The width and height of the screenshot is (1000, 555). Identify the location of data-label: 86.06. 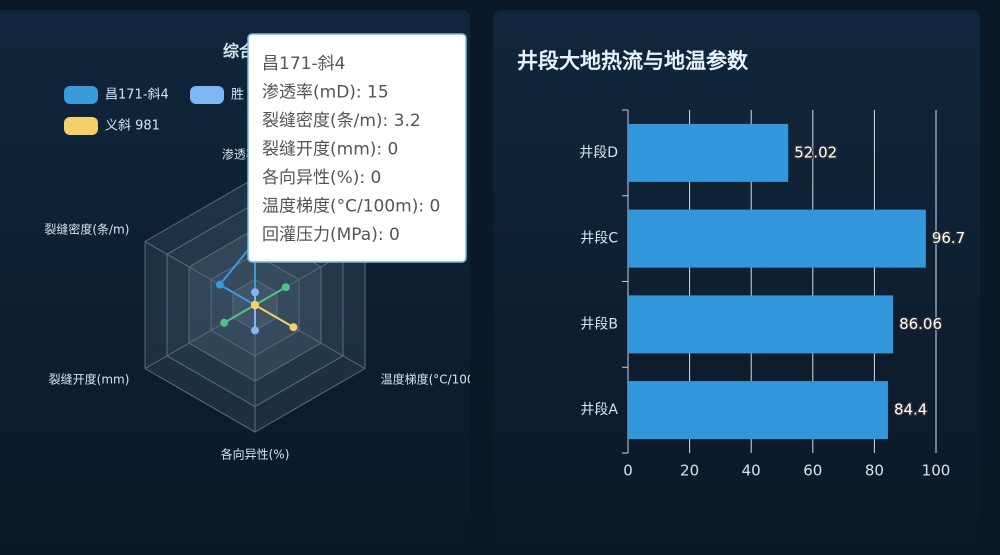
(920, 324).